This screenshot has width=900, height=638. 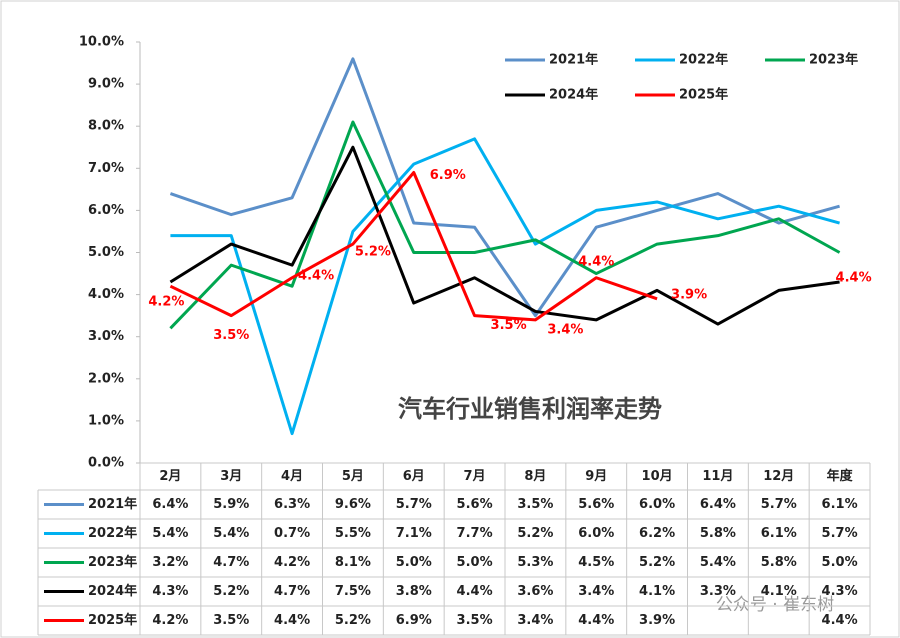 What do you see at coordinates (106, 126) in the screenshot?
I see `y-tick-label: 8.0%` at bounding box center [106, 126].